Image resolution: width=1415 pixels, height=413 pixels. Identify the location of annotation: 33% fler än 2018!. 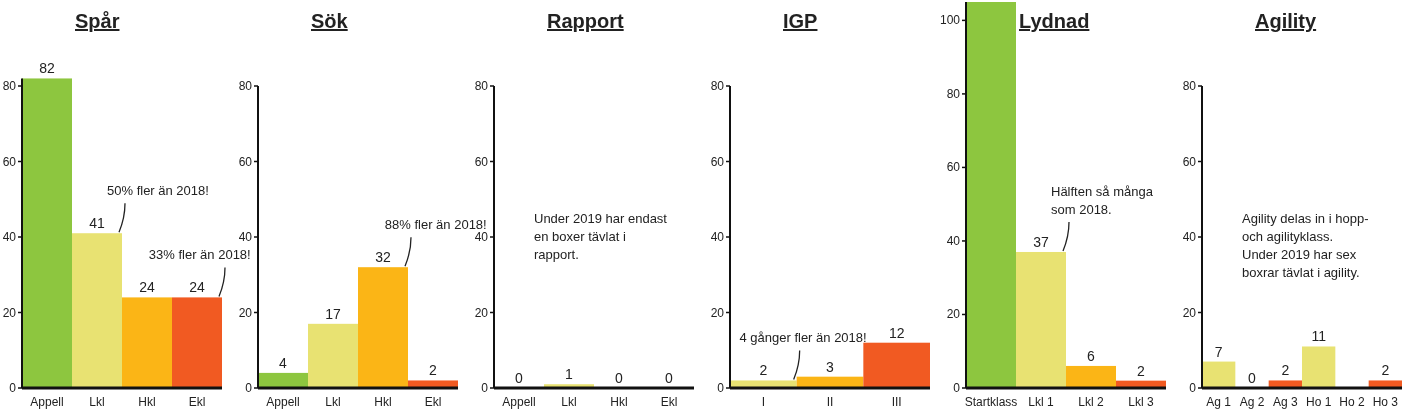
(199, 255).